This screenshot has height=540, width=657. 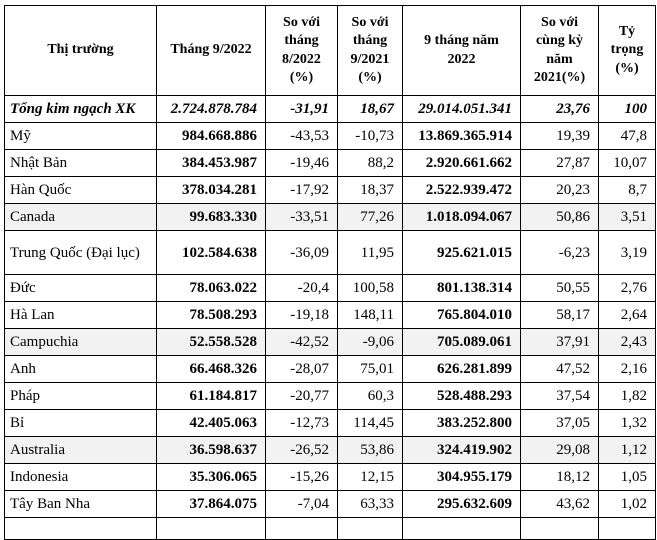 I want to click on cutoff-row, so click(x=330, y=528).